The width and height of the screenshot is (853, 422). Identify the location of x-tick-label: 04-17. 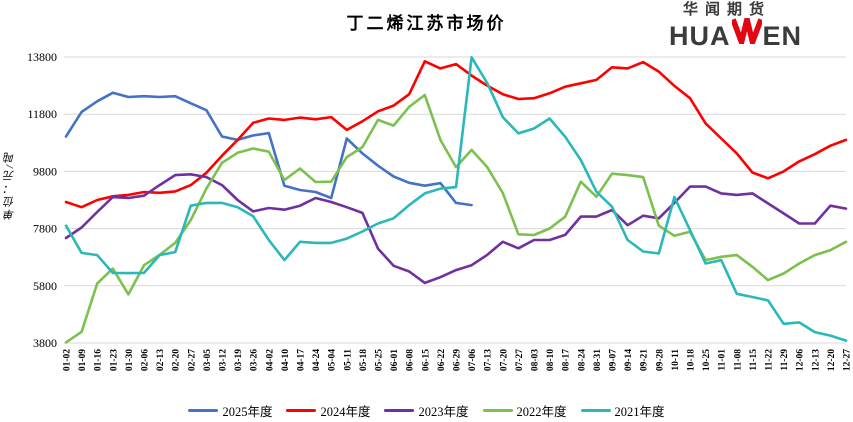
(302, 360).